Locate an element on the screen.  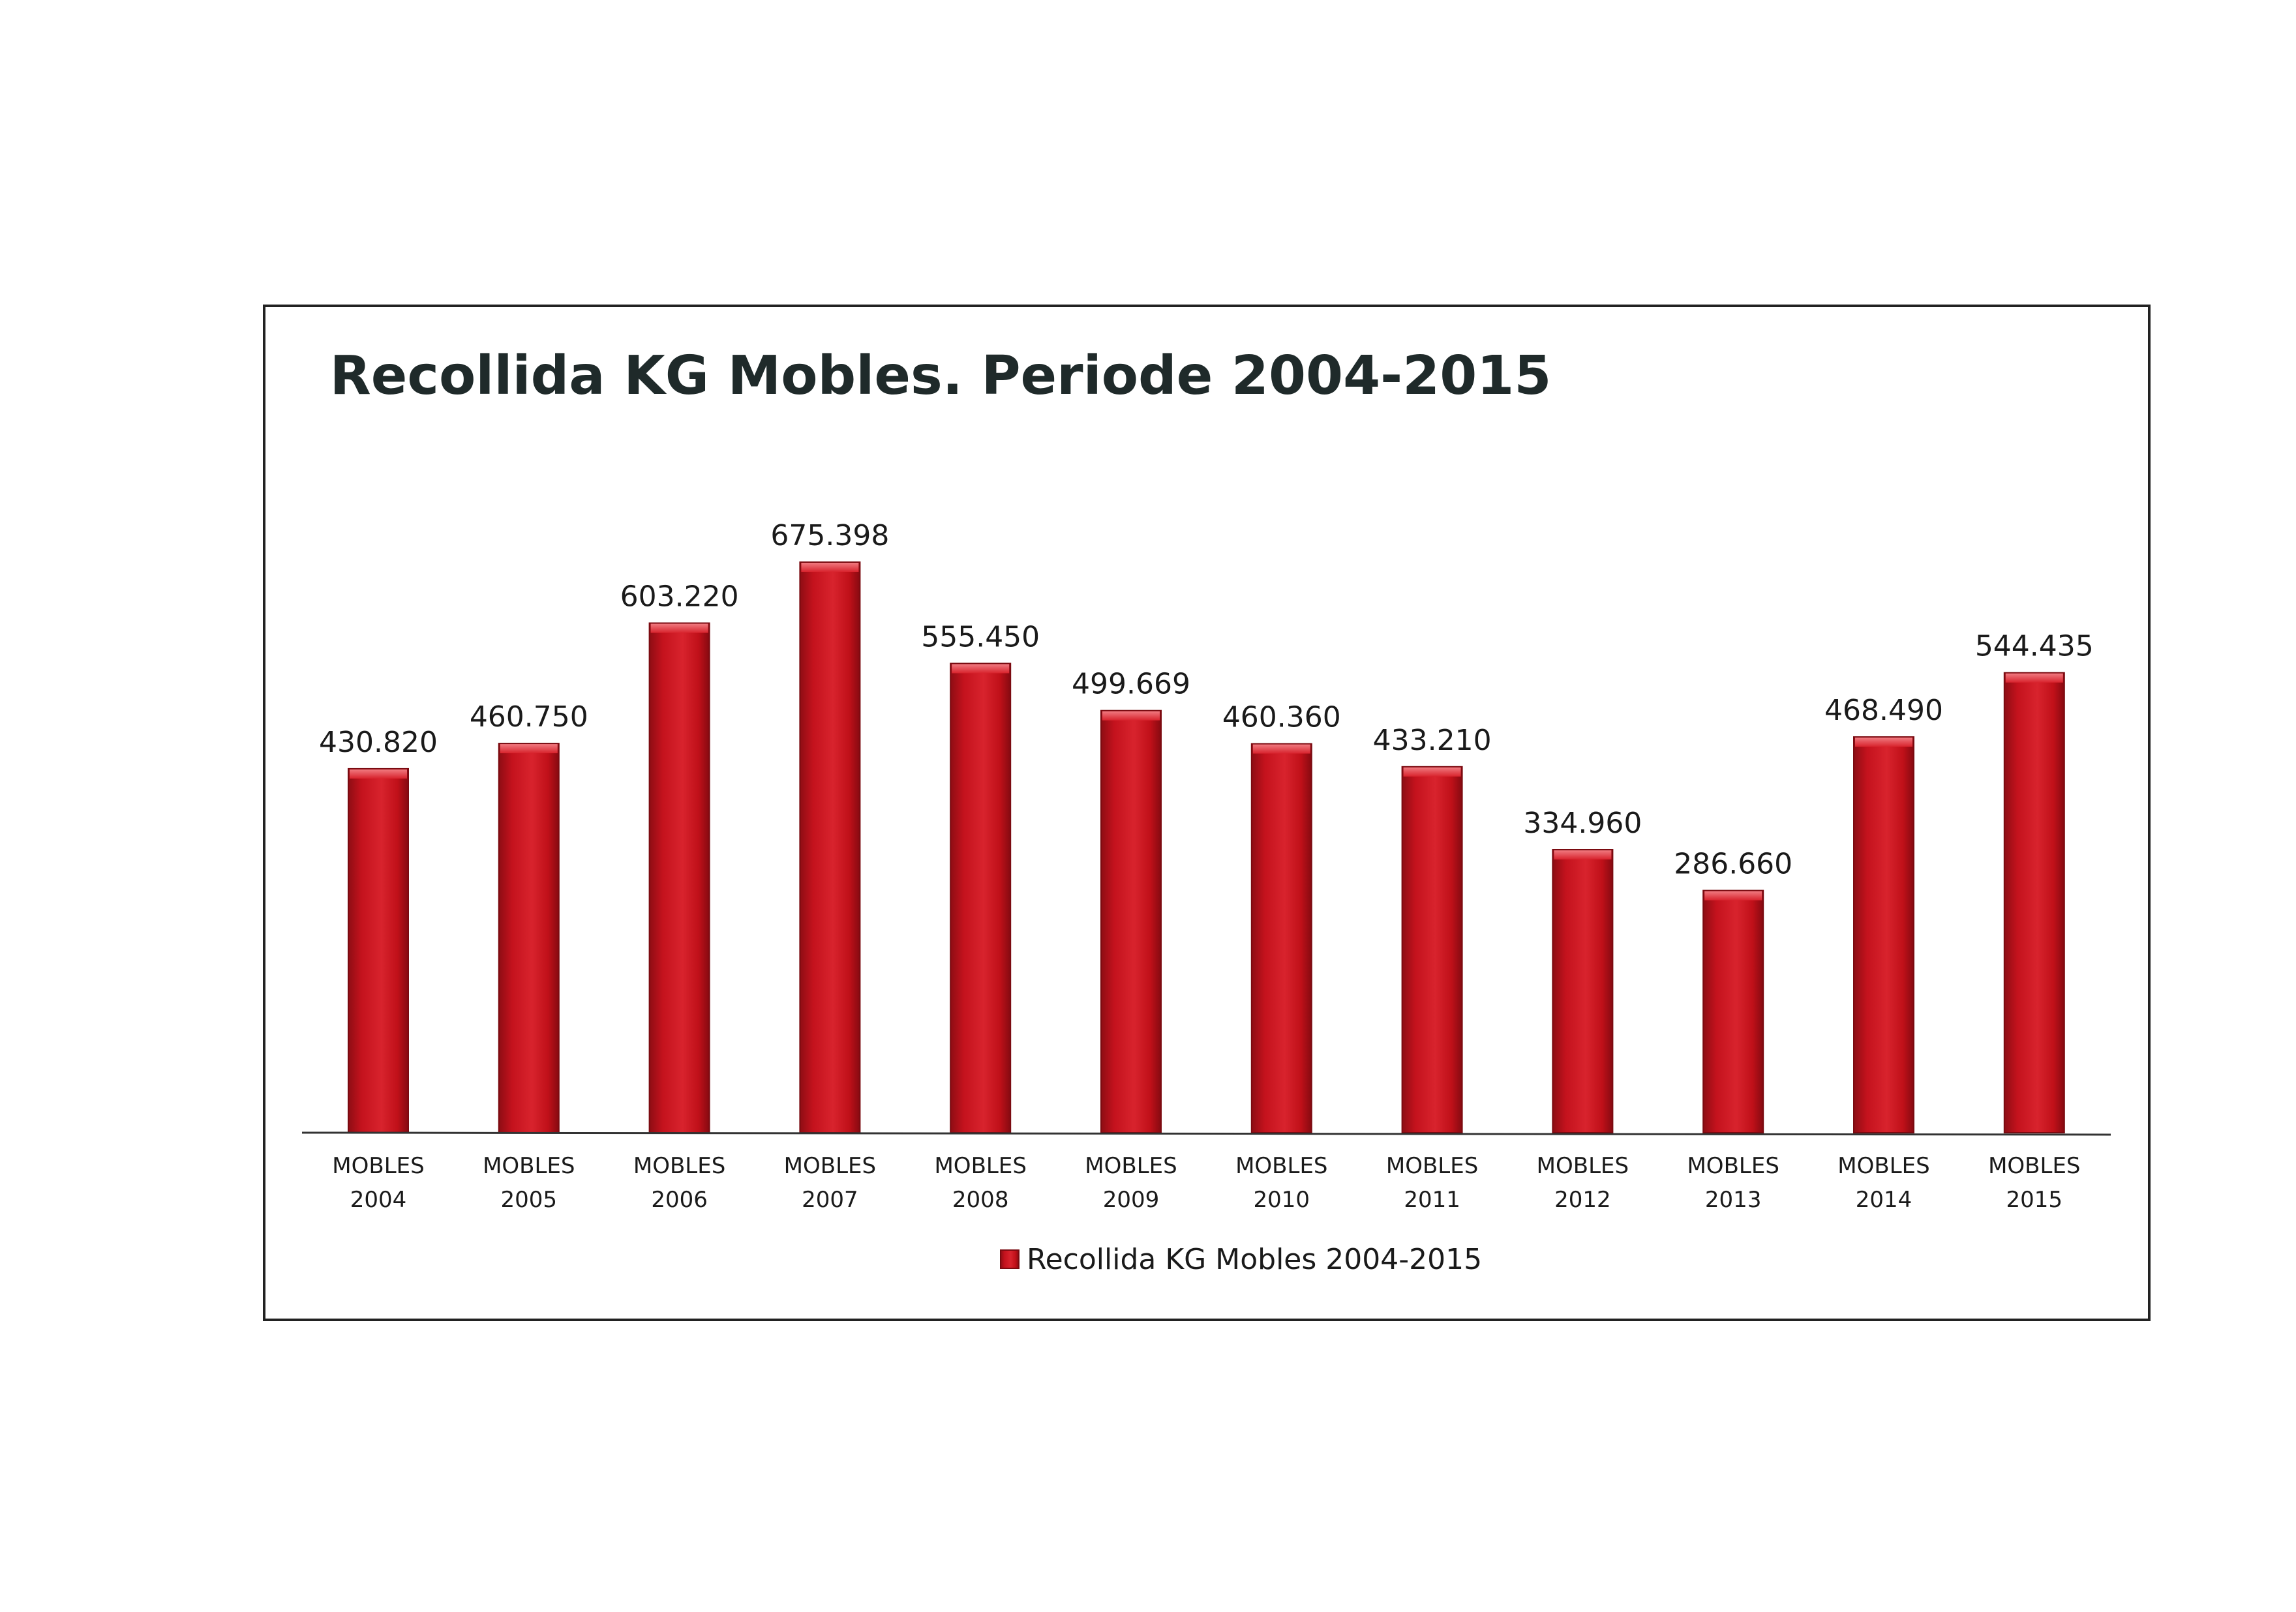
bar-2007 is located at coordinates (830, 847).